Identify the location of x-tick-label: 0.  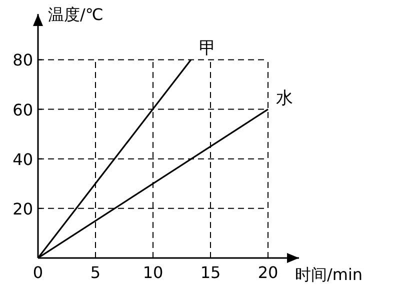
(38, 272).